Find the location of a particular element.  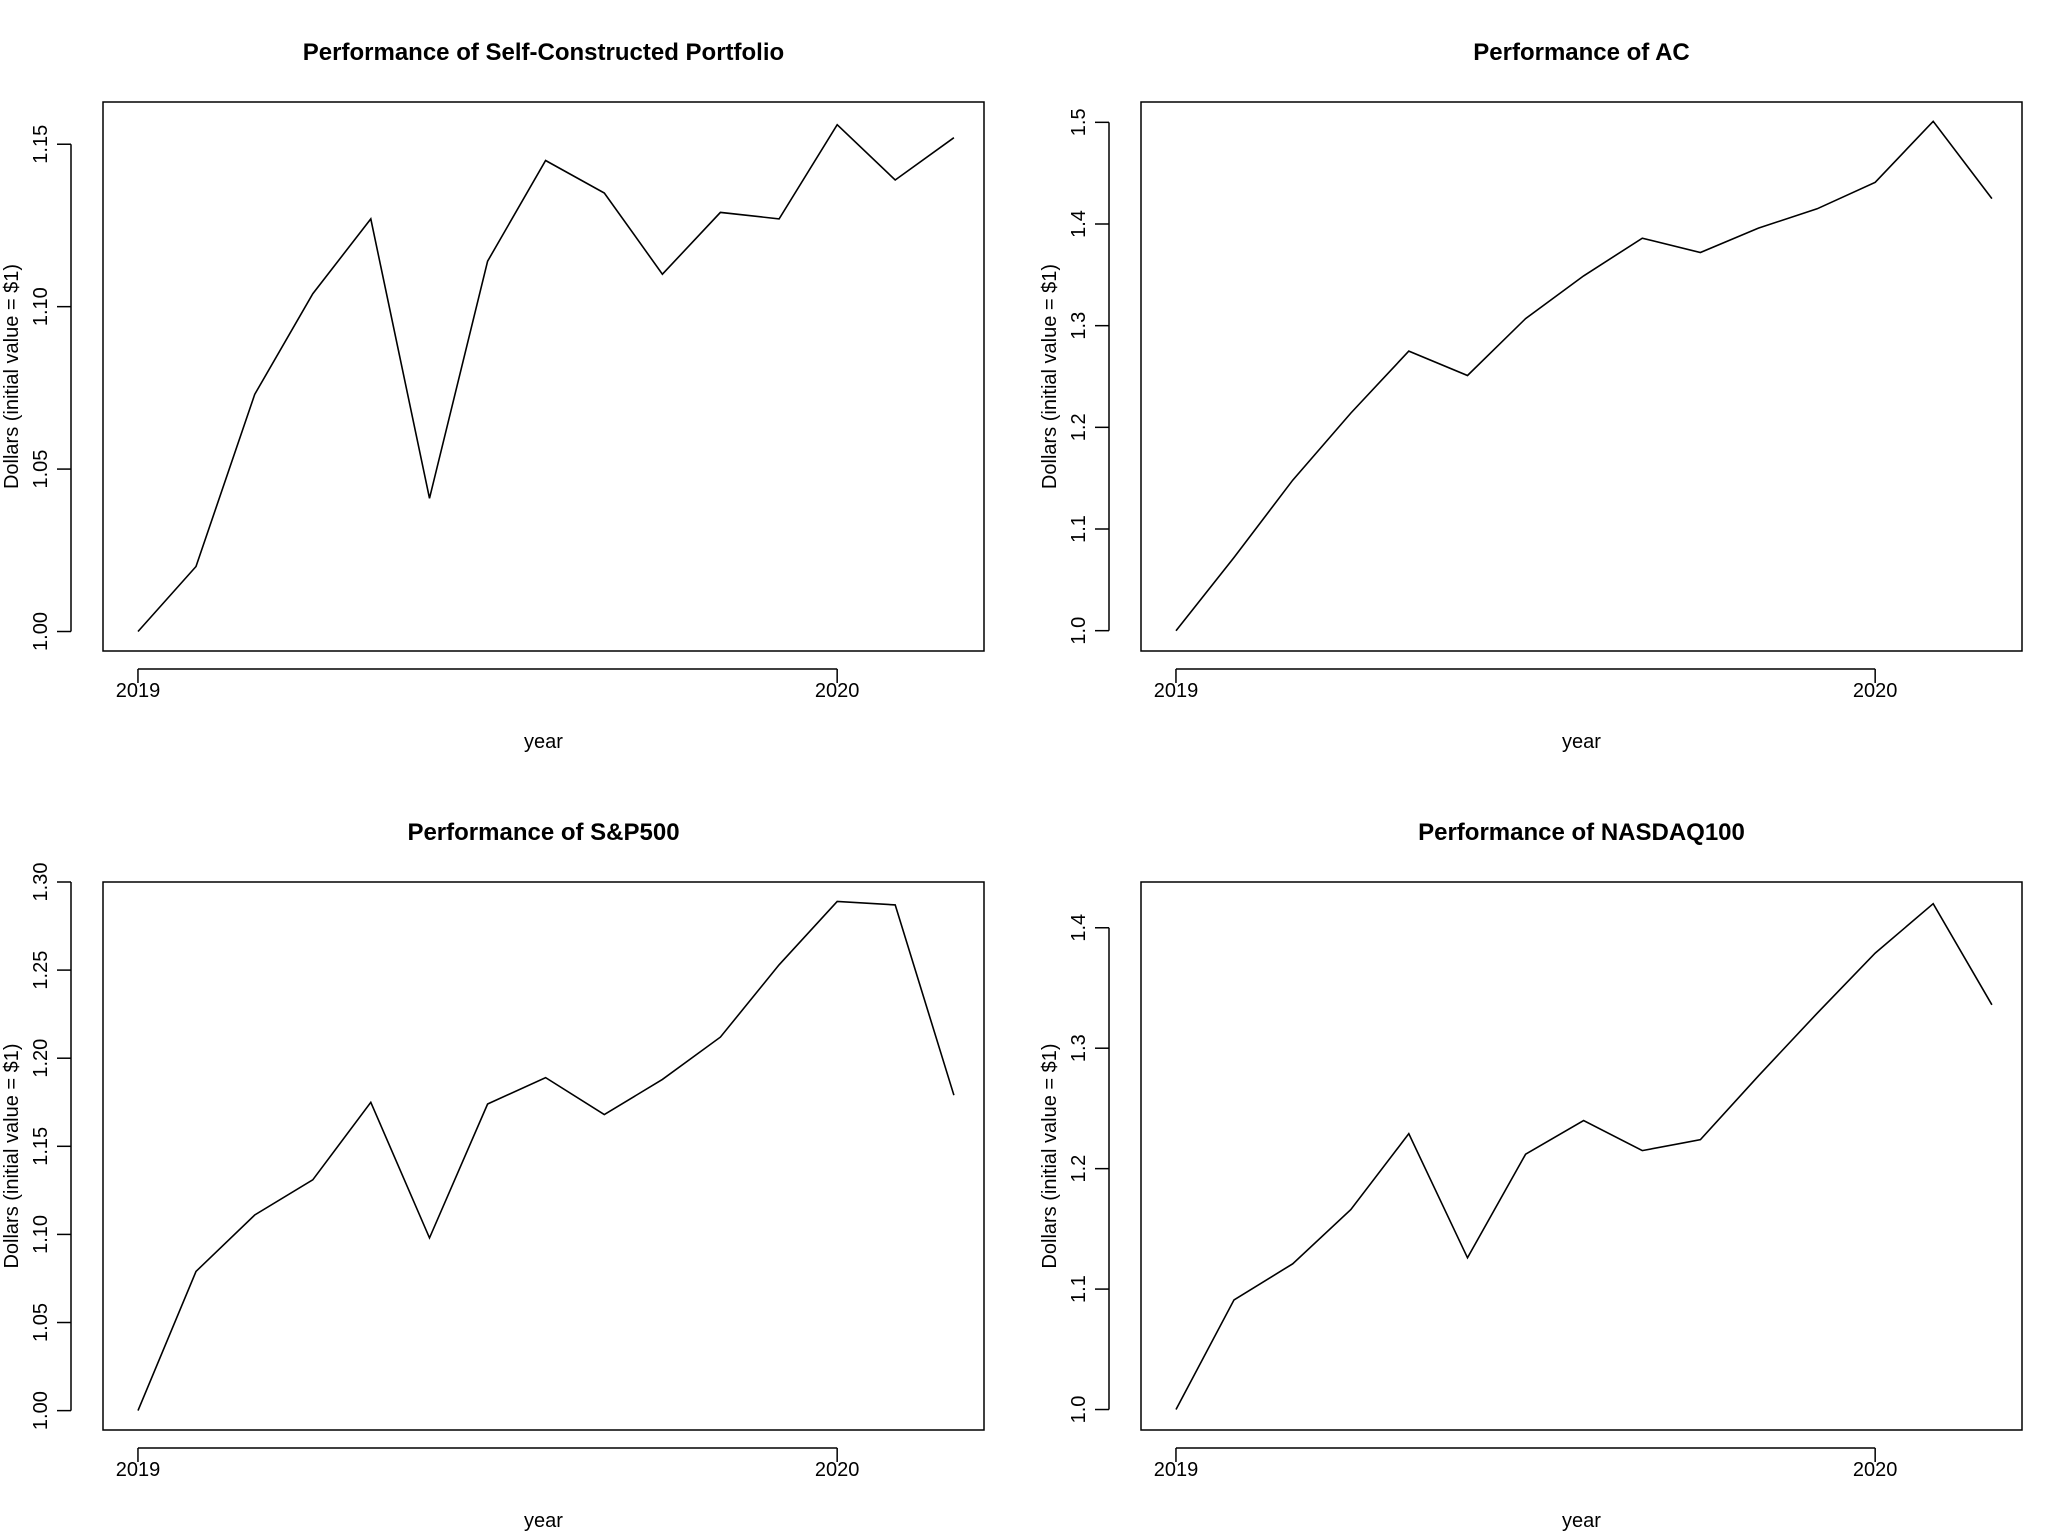

chart-title: Performance of NASDAQ100 is located at coordinates (1581, 832).